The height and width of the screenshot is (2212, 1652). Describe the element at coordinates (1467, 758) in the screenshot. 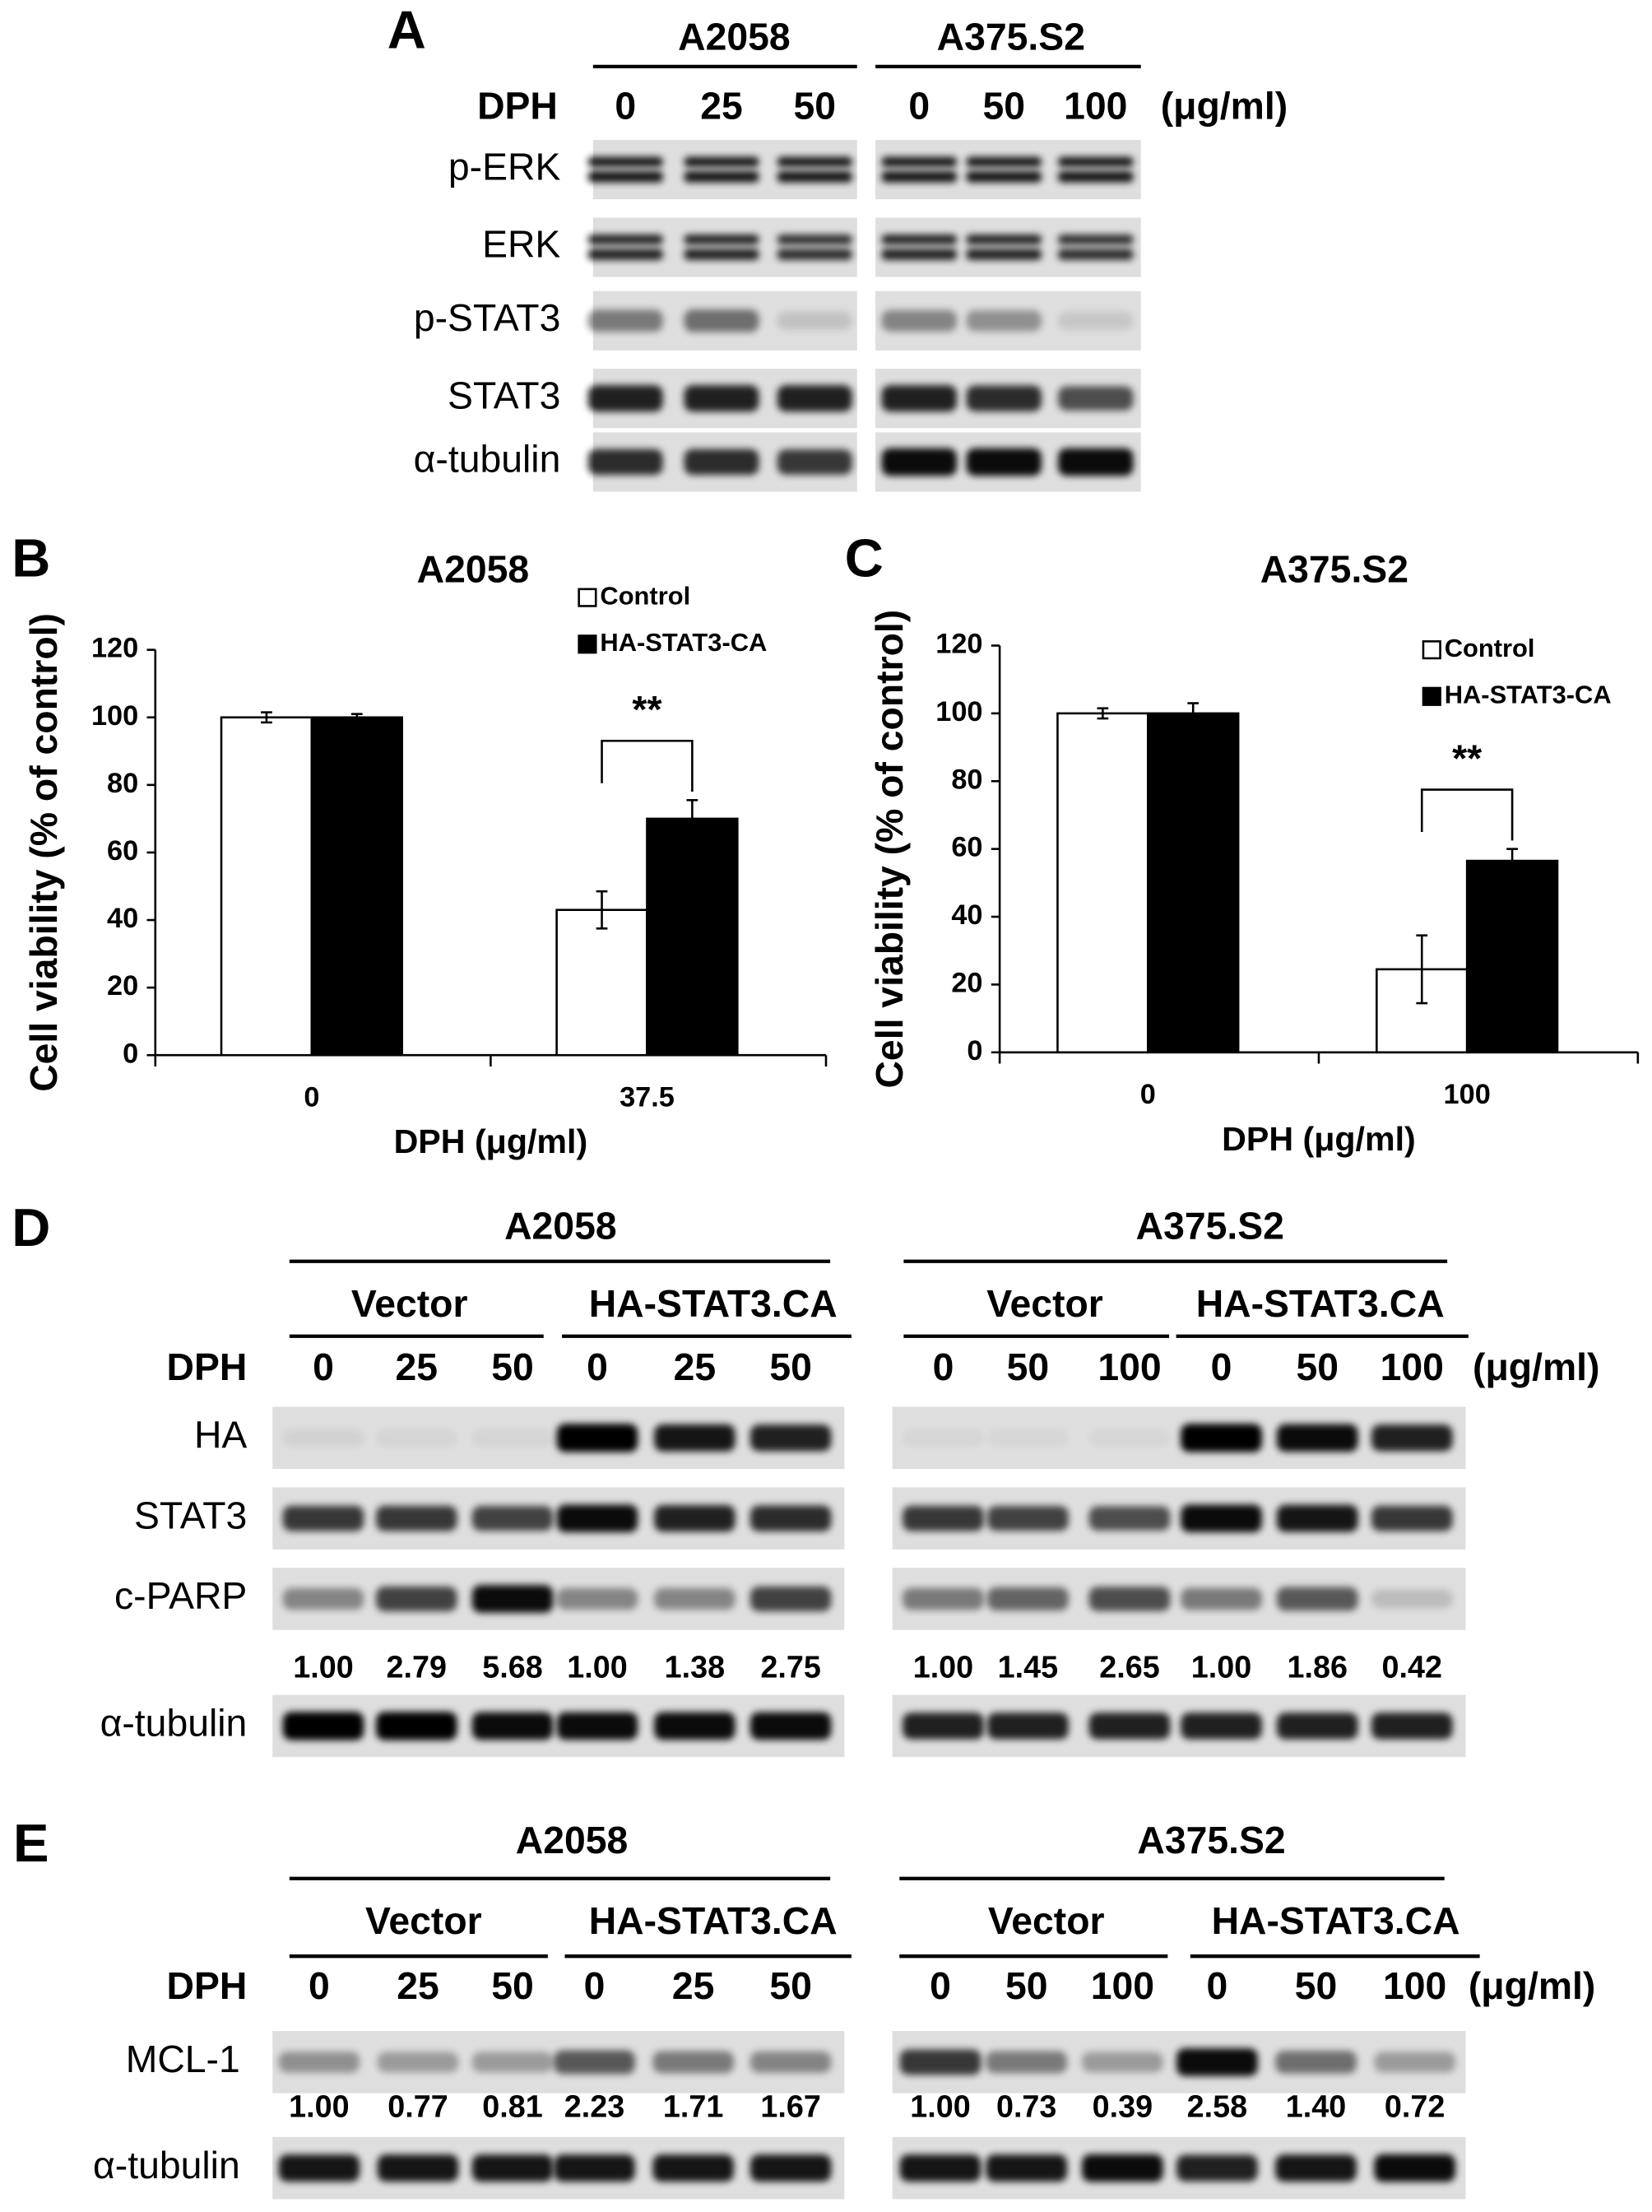

I see `annotation: **` at that location.